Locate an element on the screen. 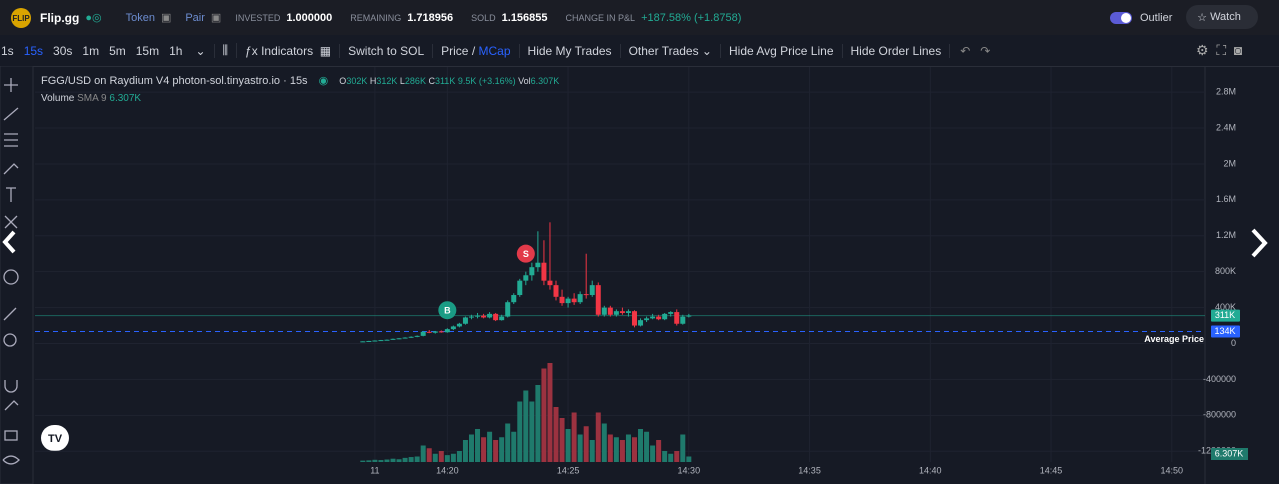 This screenshot has height=484, width=1279. slash: / is located at coordinates (473, 50).